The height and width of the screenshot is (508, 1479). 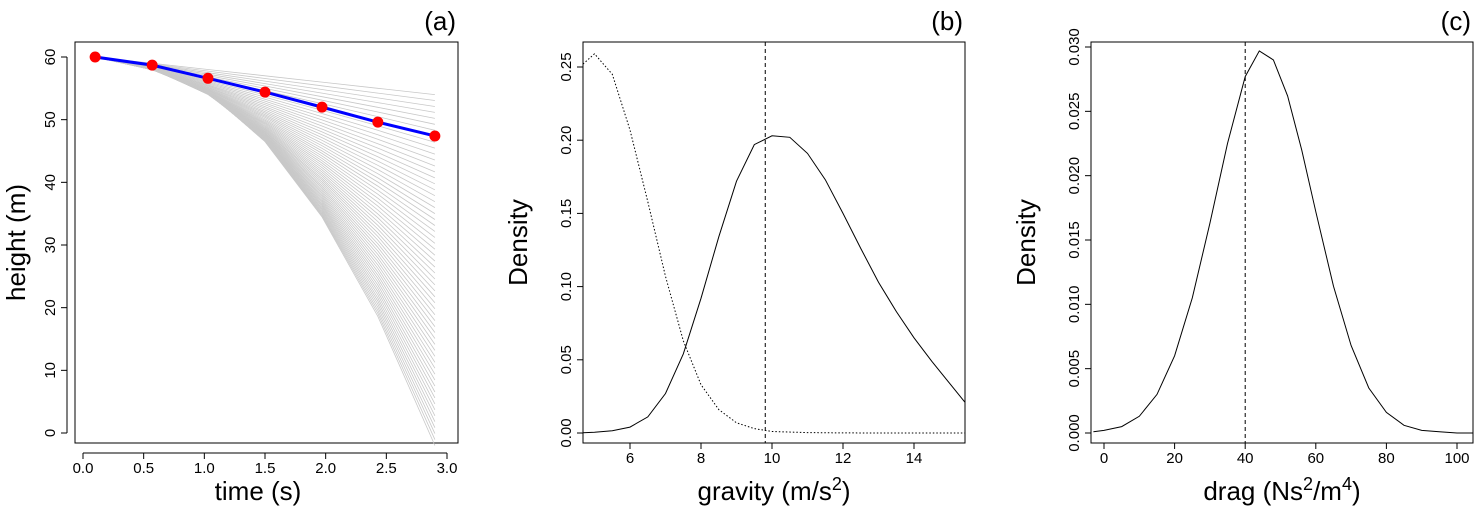 I want to click on y-tick-label: 0.005, so click(x=1074, y=369).